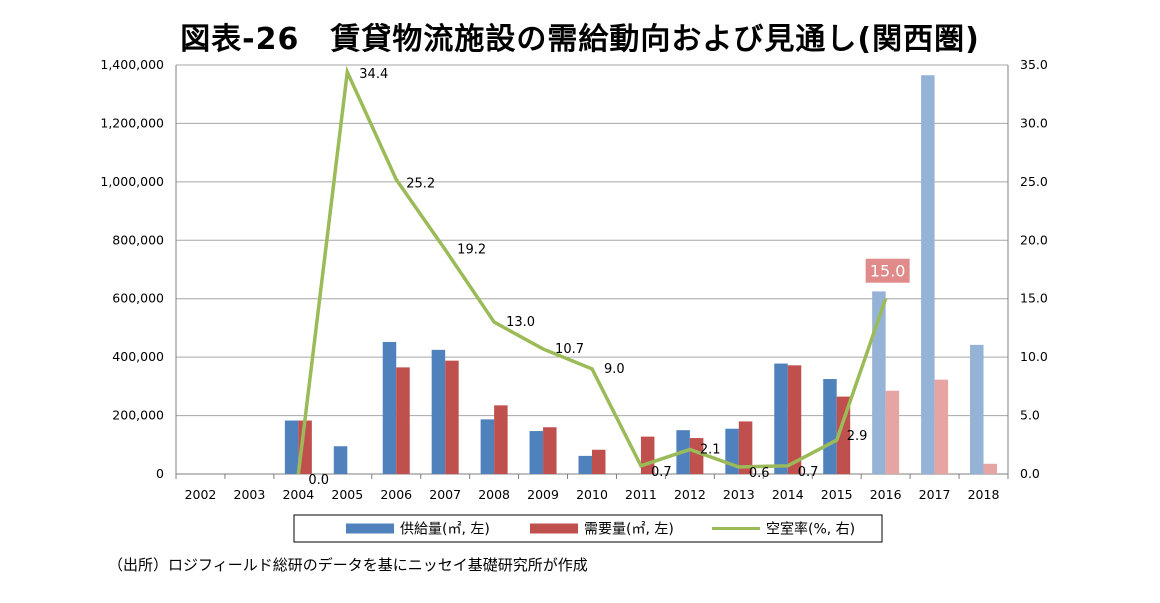 This screenshot has width=1160, height=603. Describe the element at coordinates (592, 494) in the screenshot. I see `x-tick-label: 2010` at that location.